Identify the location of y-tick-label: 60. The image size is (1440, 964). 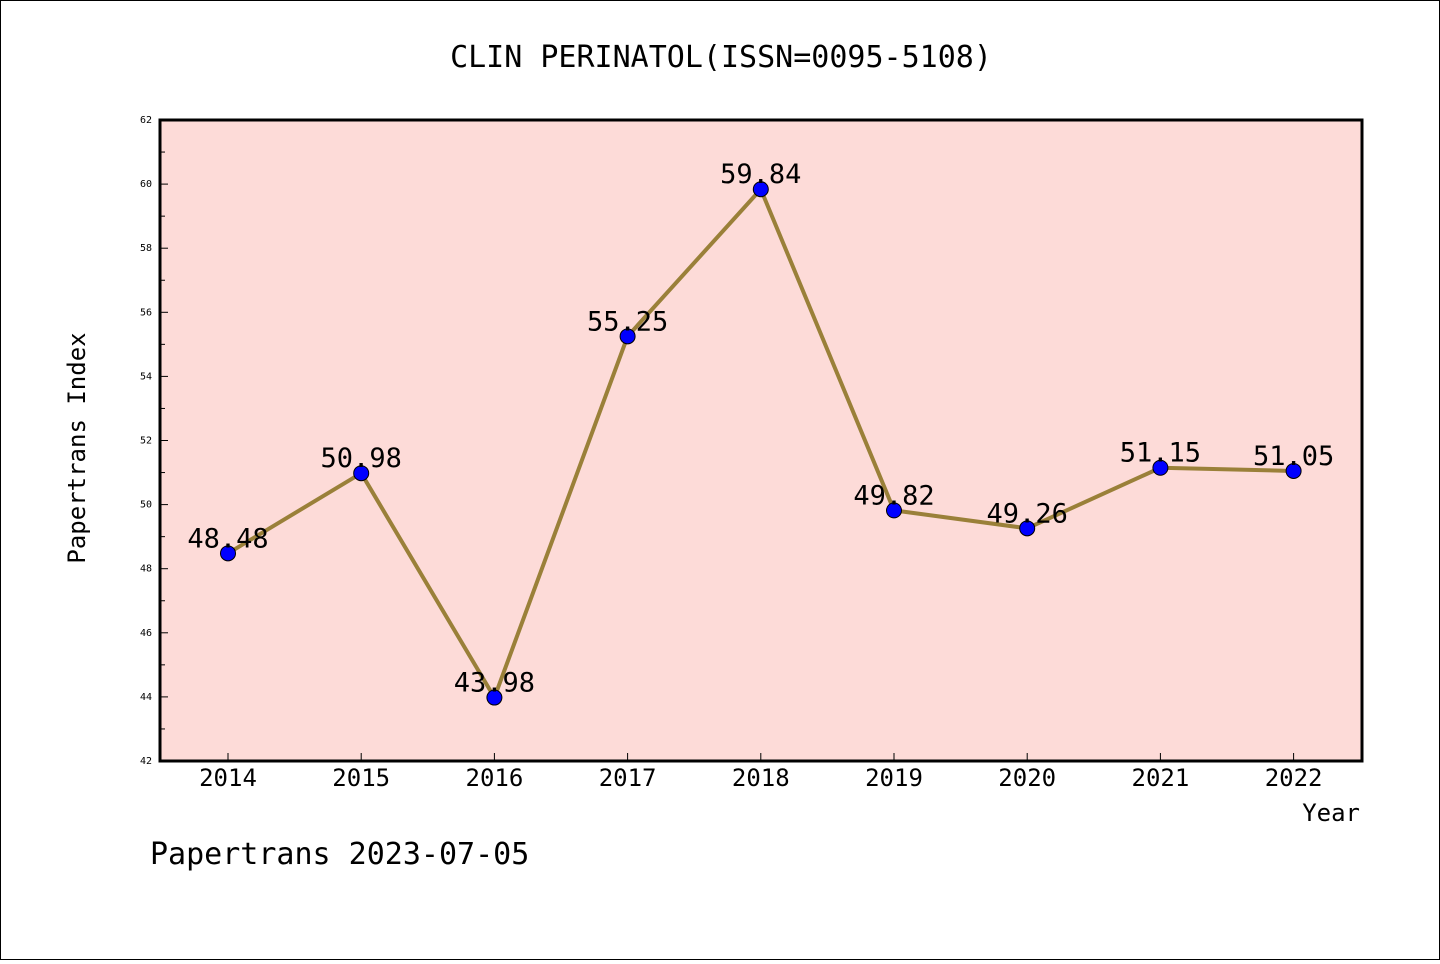
(146, 184).